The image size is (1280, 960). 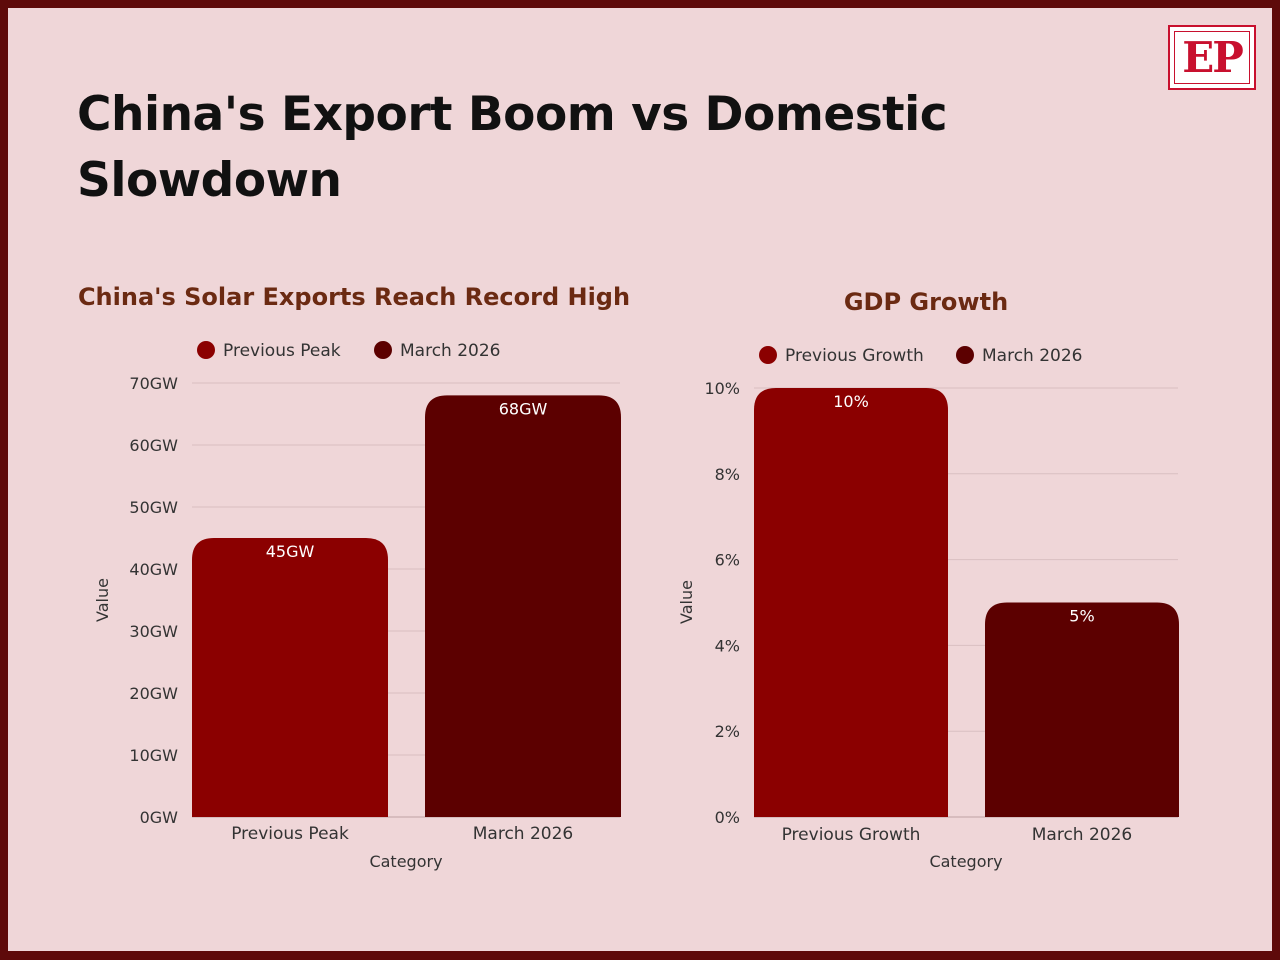 I want to click on chart2-x-category-label: March 2026, so click(x=1082, y=835).